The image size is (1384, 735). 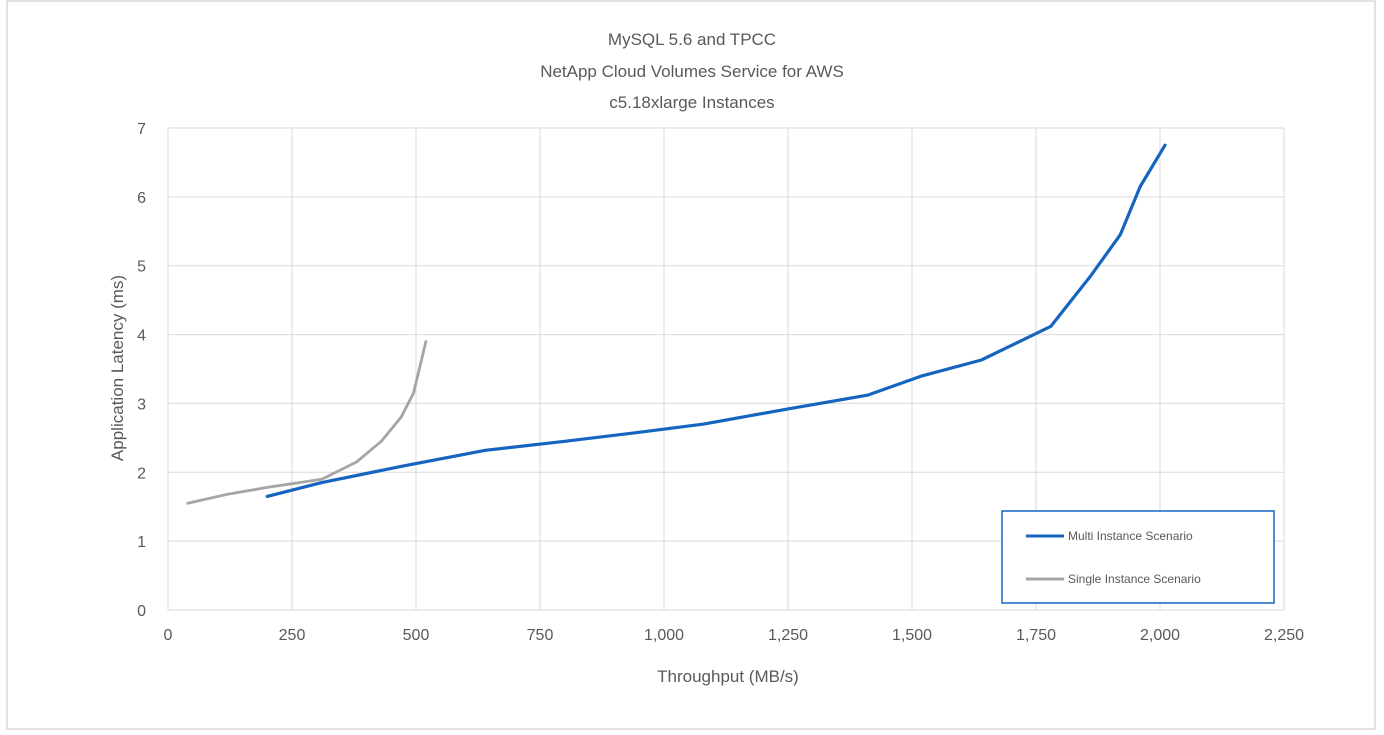 What do you see at coordinates (692, 71) in the screenshot?
I see `chart-title-line-2: NetApp Cloud Volumes Service for AWS` at bounding box center [692, 71].